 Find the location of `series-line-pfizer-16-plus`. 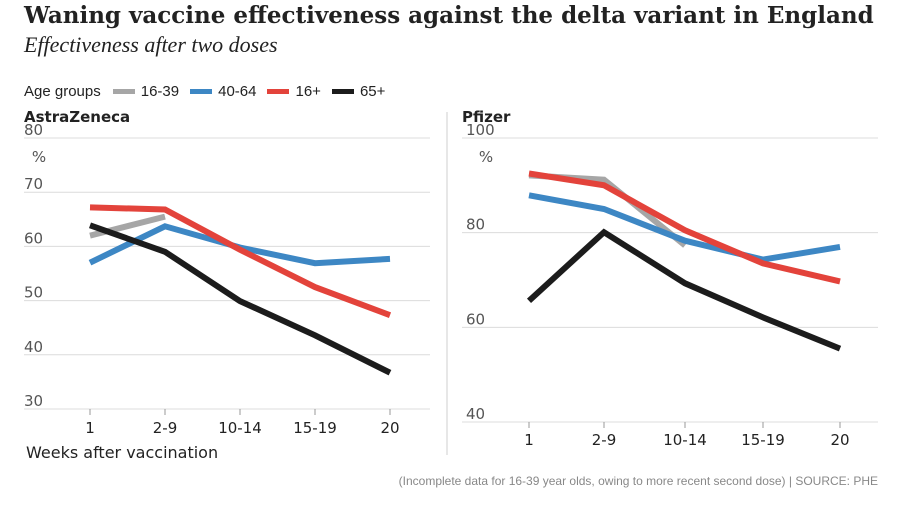

series-line-pfizer-16-plus is located at coordinates (684, 227).